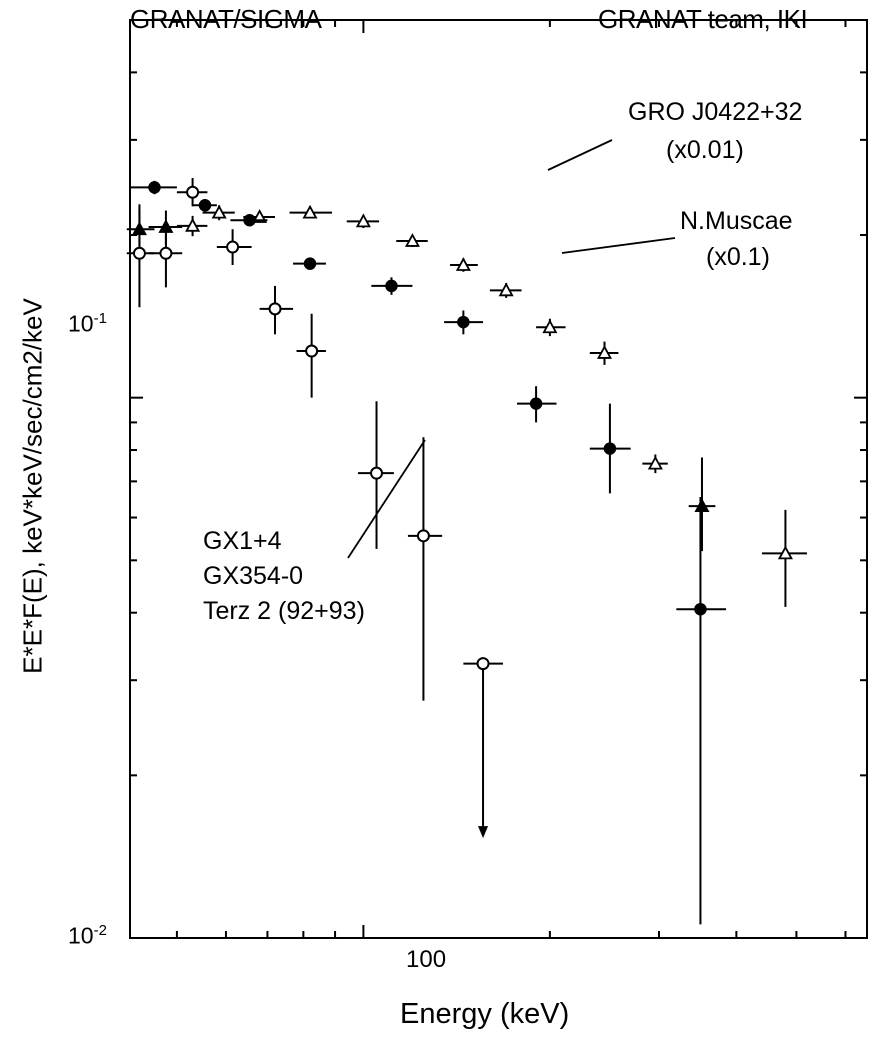 The image size is (887, 1045). Describe the element at coordinates (87, 935) in the screenshot. I see `y-tick-label-0.01: 10⁻²` at that location.